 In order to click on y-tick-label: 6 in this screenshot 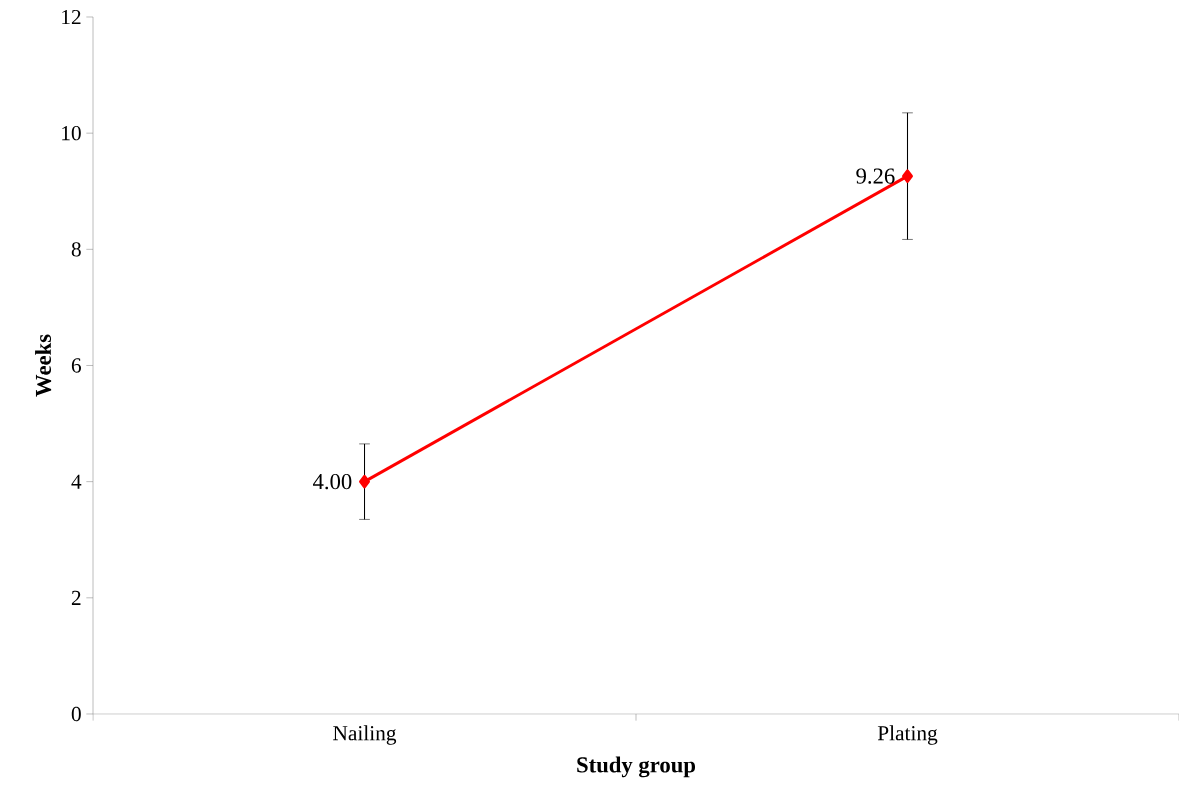, I will do `click(76, 365)`.